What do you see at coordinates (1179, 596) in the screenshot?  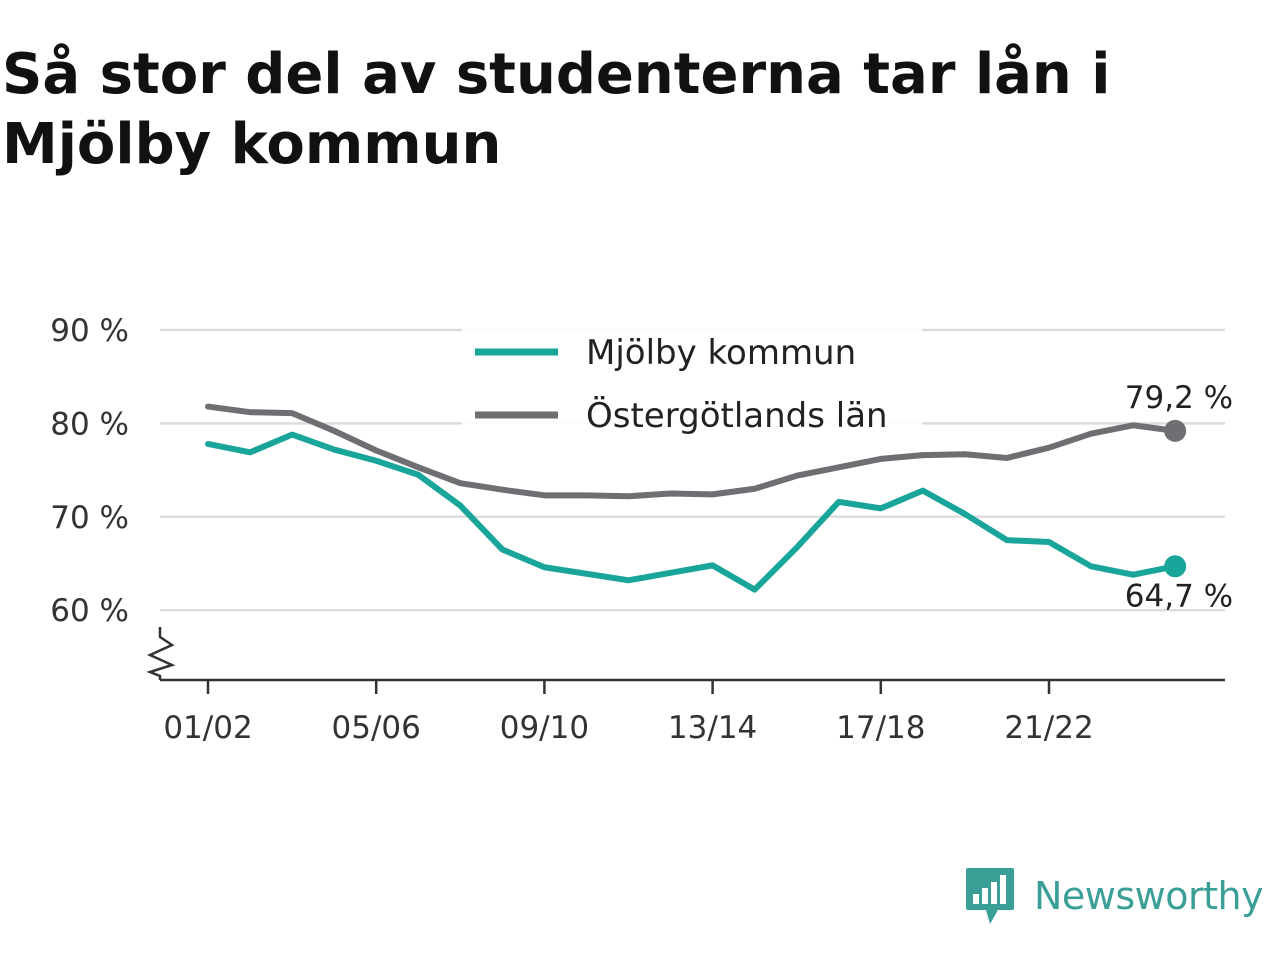 I see `end-label-mjolby: 64,7 %` at bounding box center [1179, 596].